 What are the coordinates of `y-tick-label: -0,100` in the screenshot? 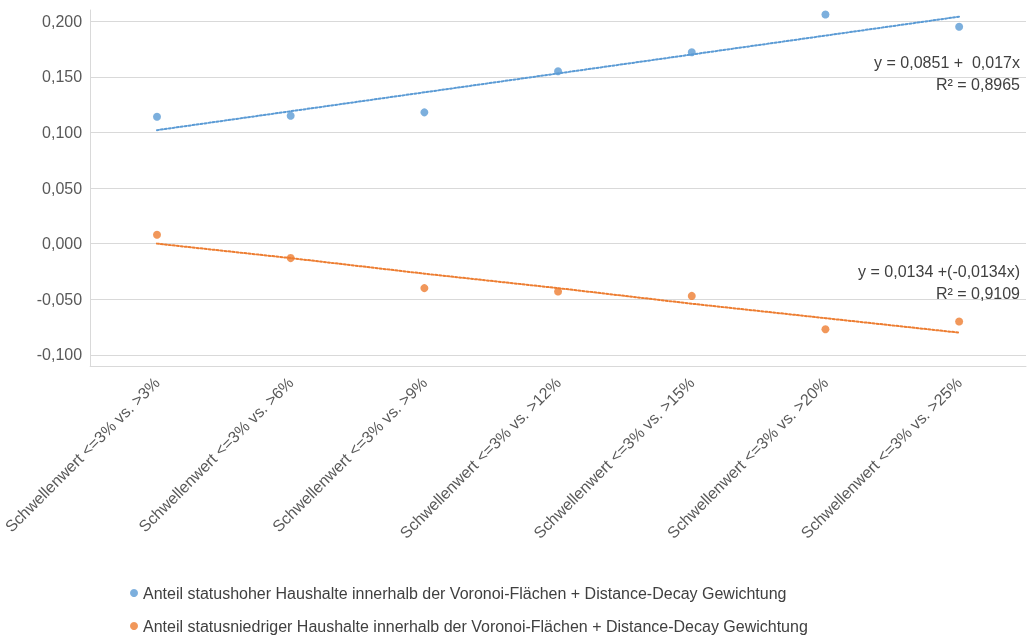 It's located at (59, 355).